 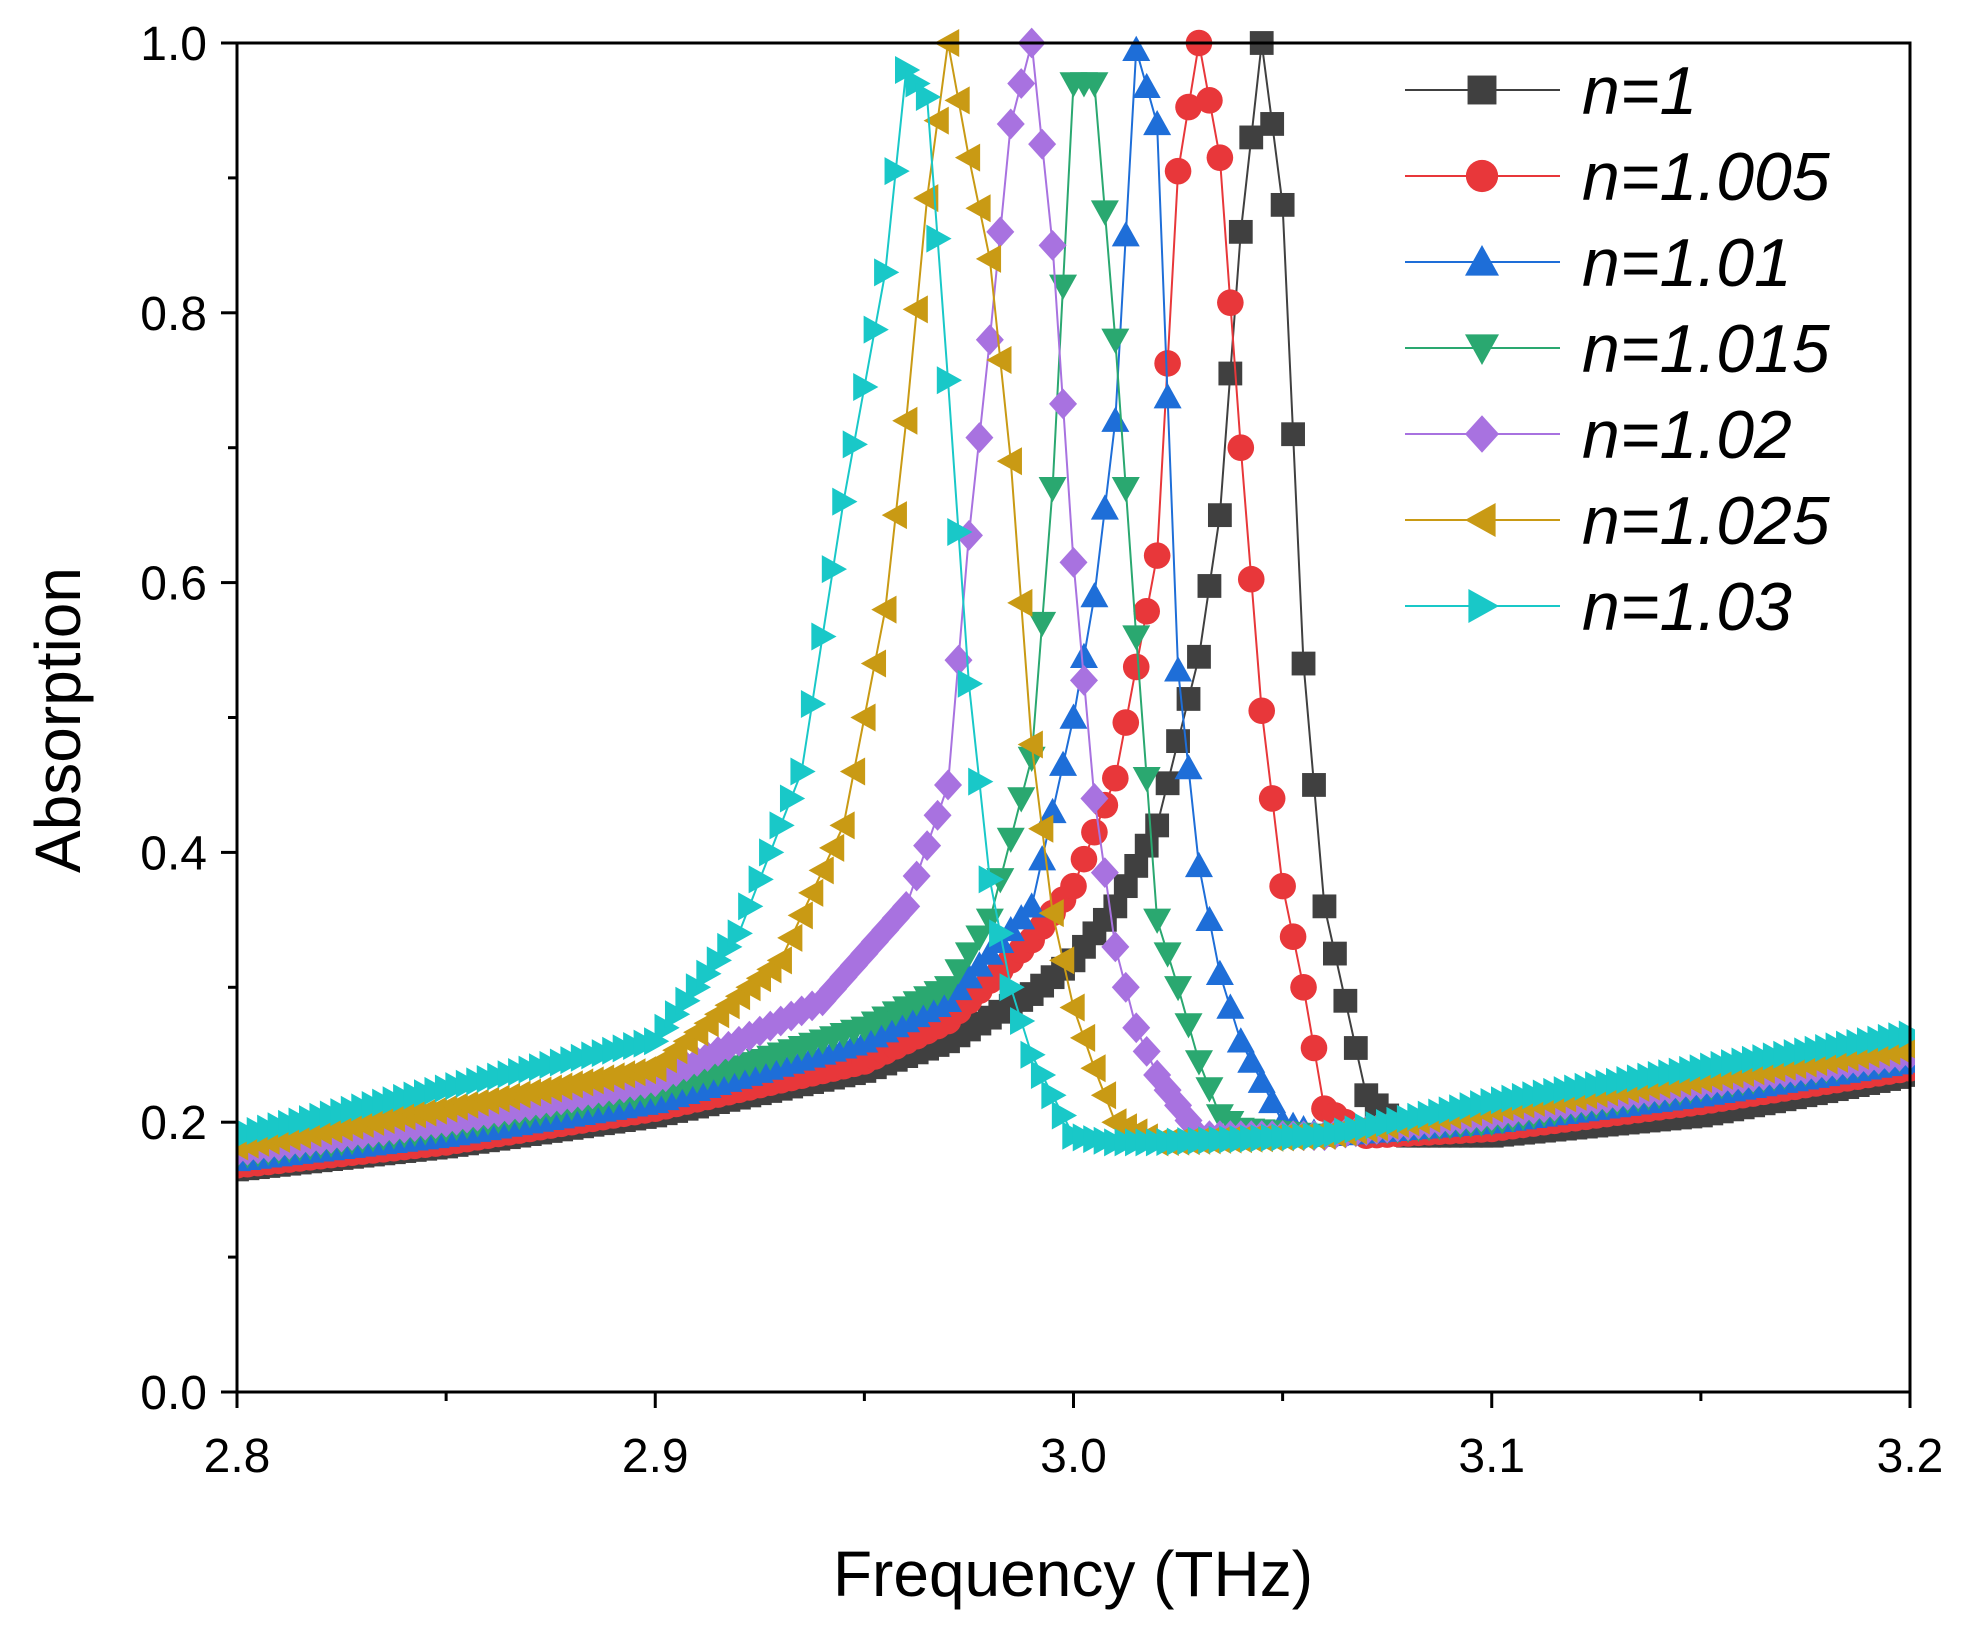 I want to click on legend-label: n=1.03, so click(x=1687, y=607).